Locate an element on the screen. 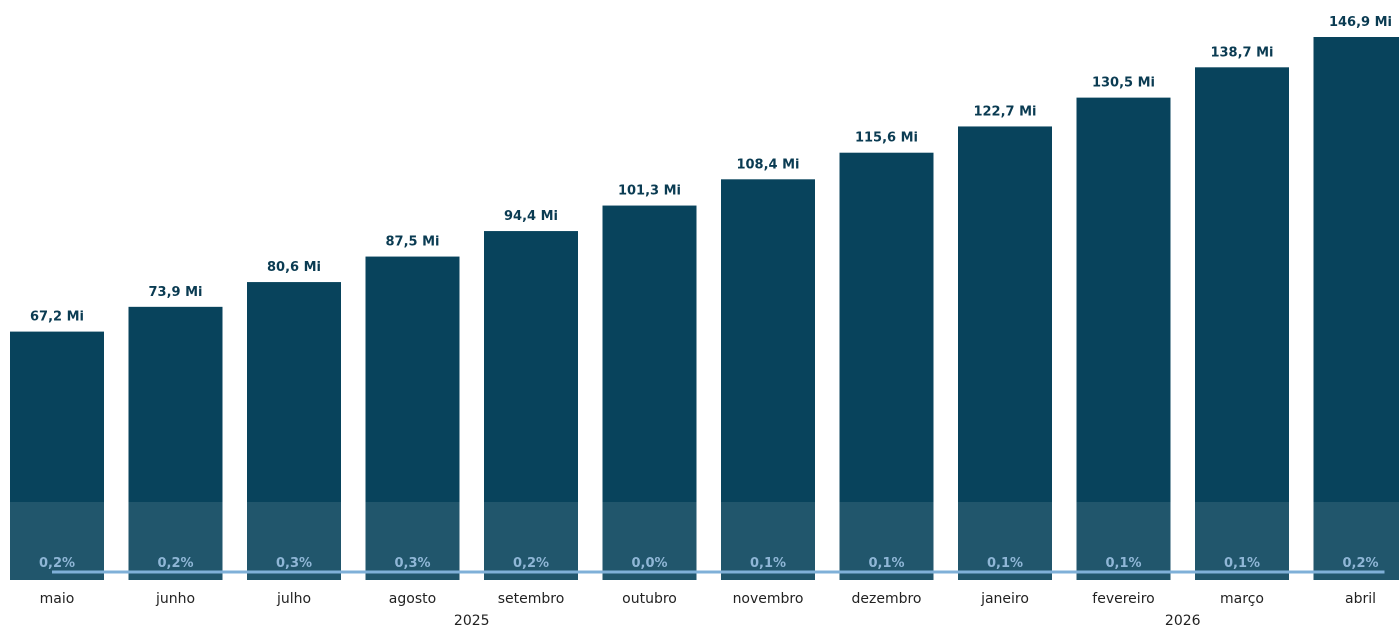 This screenshot has height=627, width=1399. bar-maio is located at coordinates (57, 455).